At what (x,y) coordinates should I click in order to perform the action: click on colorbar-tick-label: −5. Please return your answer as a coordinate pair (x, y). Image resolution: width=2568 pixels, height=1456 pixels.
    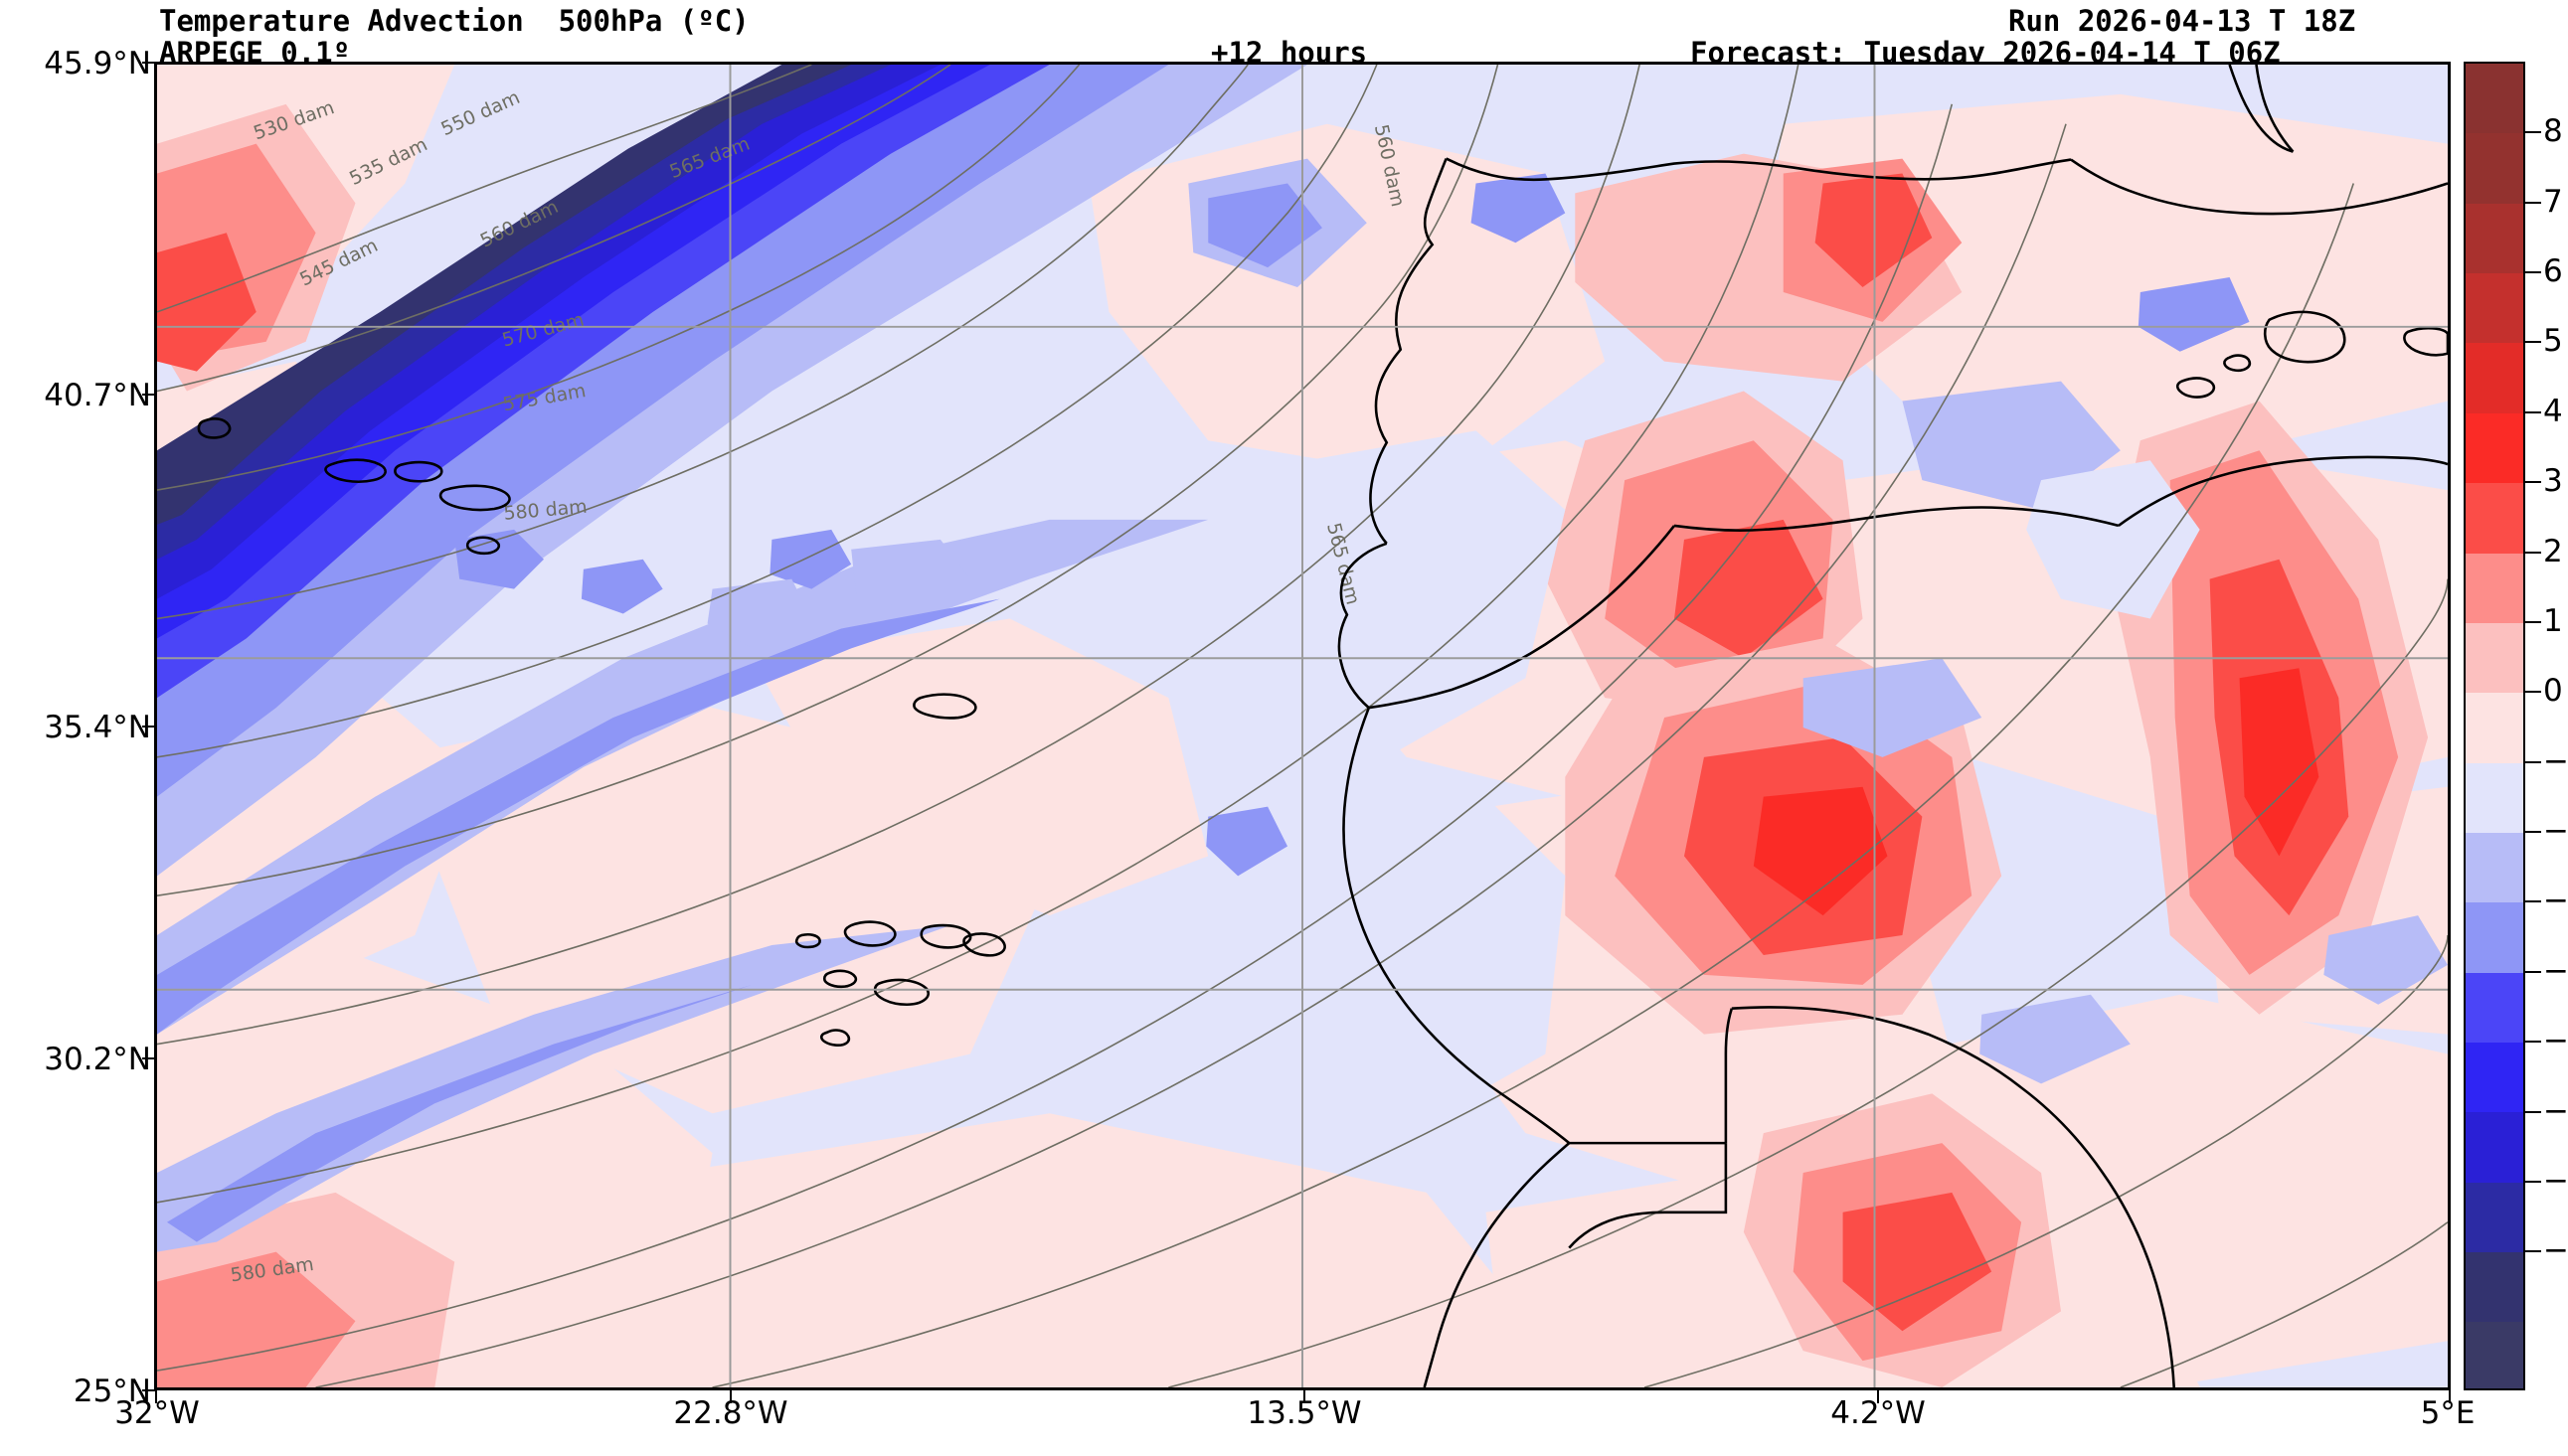
    Looking at the image, I should click on (2555, 1041).